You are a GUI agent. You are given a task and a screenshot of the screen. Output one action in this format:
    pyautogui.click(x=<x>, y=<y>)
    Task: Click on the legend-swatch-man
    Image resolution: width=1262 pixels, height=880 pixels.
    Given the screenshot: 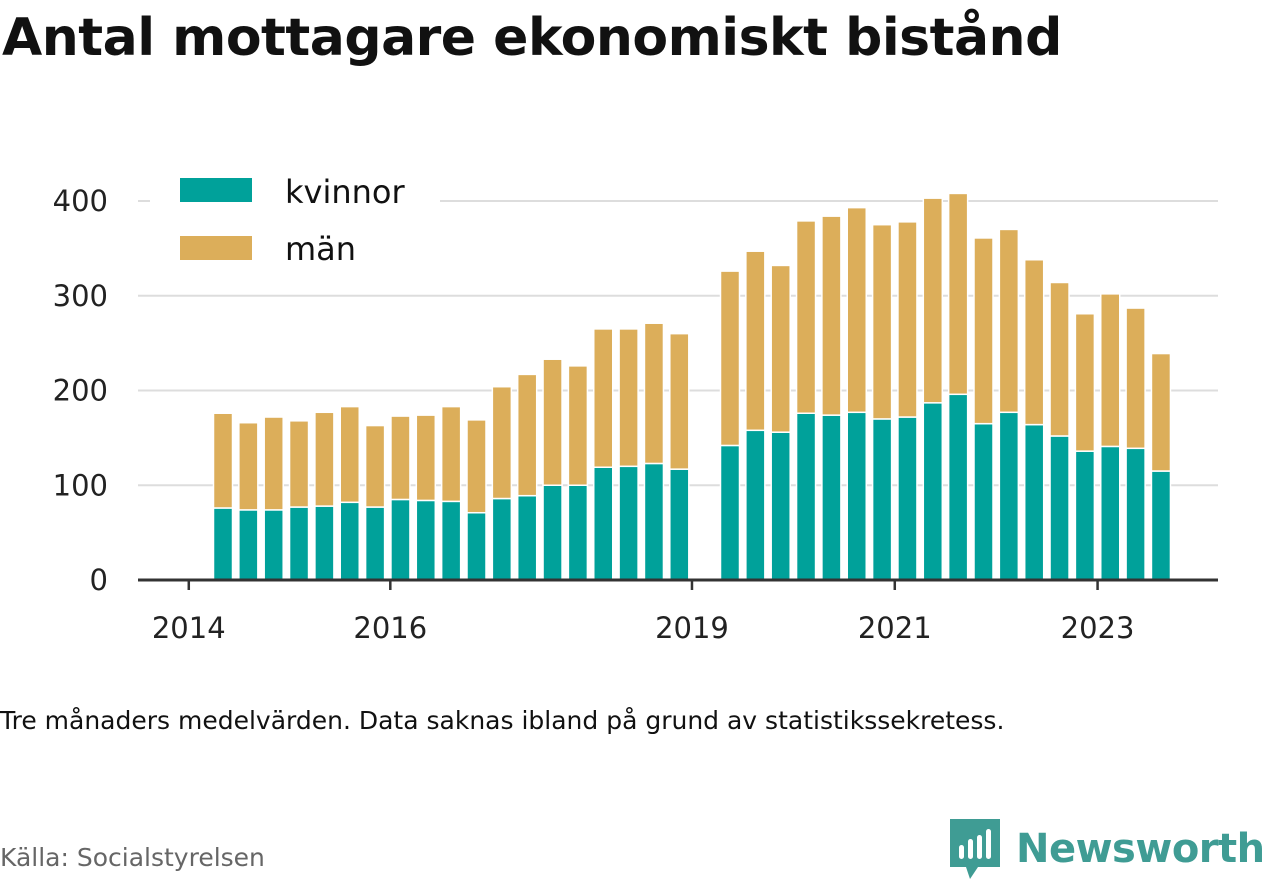 What is the action you would take?
    pyautogui.click(x=216, y=248)
    